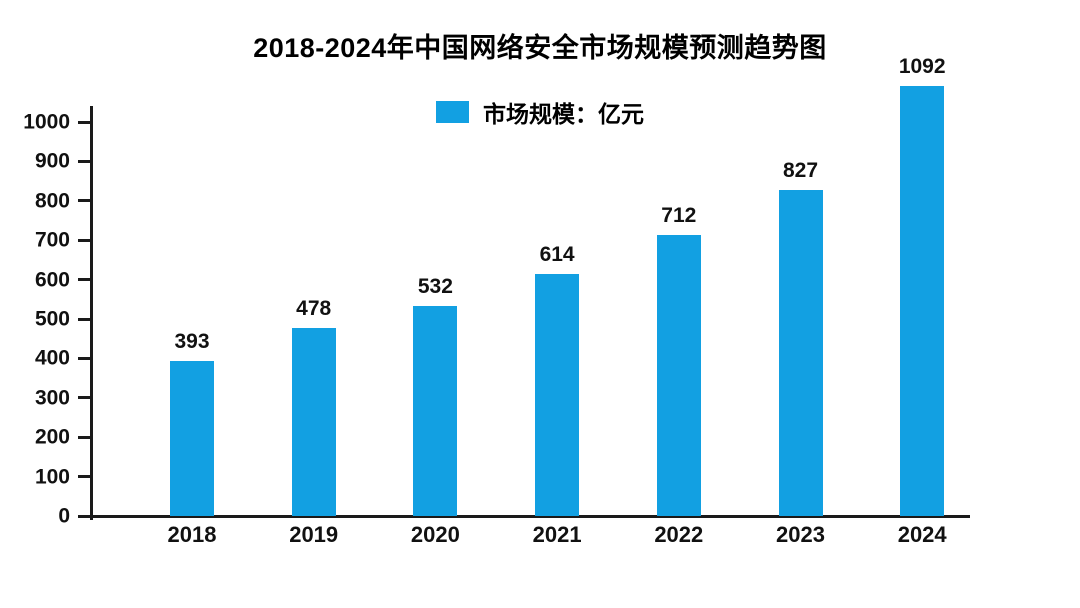 Image resolution: width=1080 pixels, height=608 pixels. What do you see at coordinates (192, 341) in the screenshot?
I see `bar-value-label: 393` at bounding box center [192, 341].